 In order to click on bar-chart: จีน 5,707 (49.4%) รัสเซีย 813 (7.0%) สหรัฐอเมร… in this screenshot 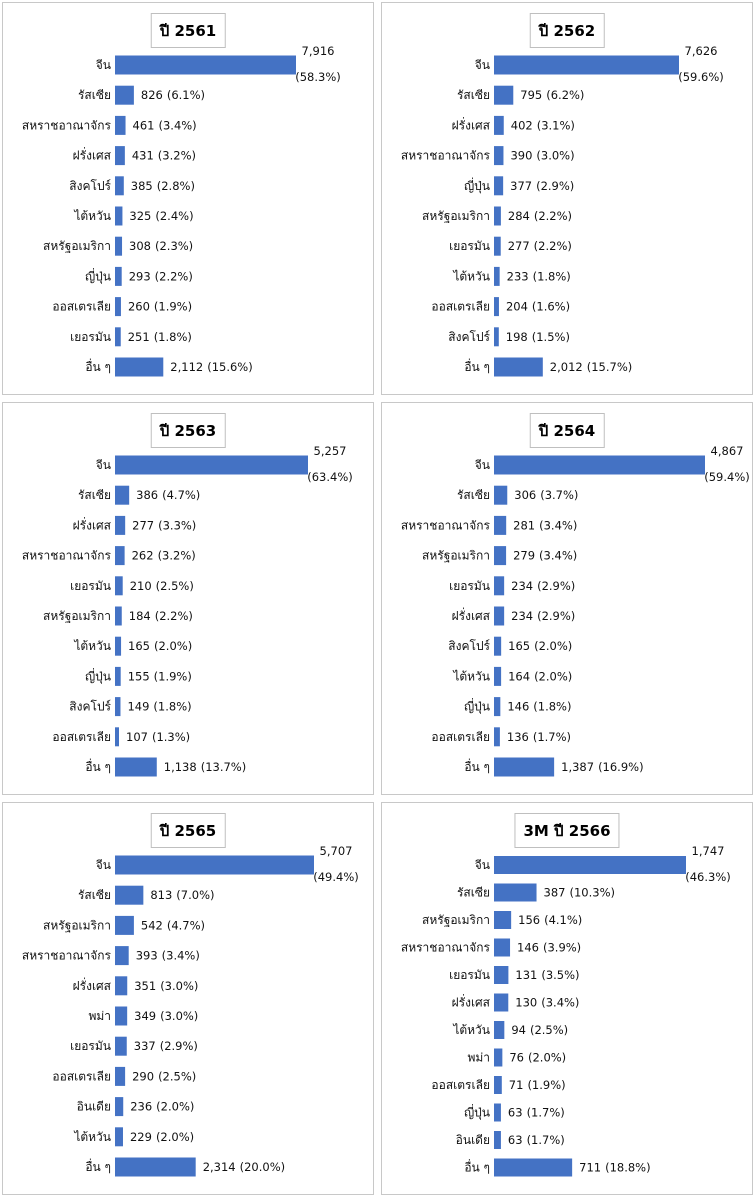, I will do `click(190, 1010)`.